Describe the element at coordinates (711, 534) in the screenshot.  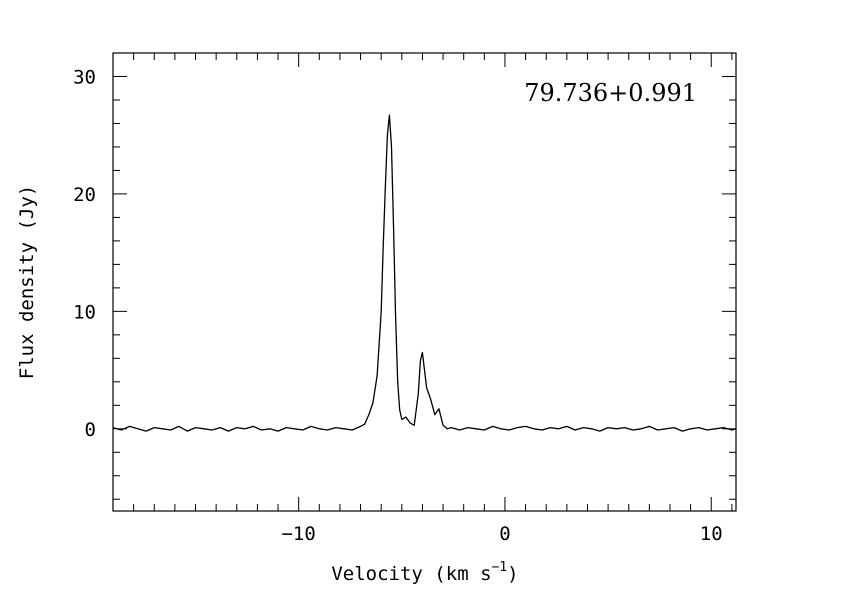
I see `x-tick-label: 10` at that location.